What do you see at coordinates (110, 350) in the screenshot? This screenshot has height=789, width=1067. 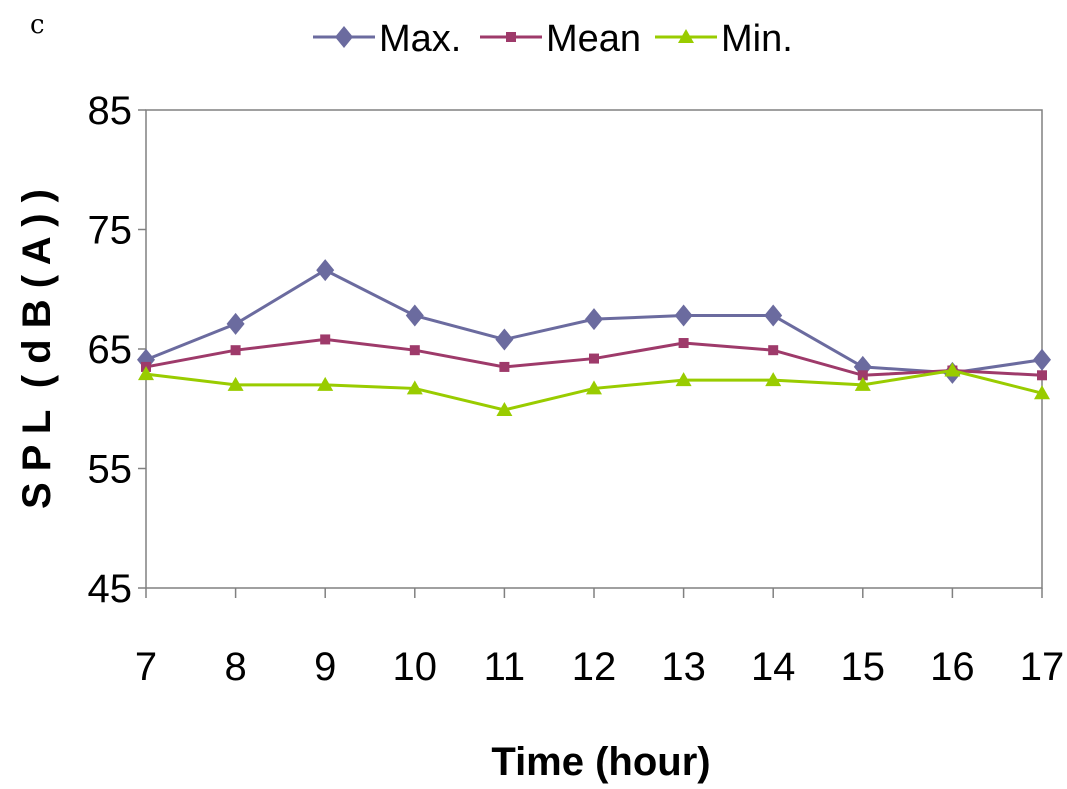 I see `y-tick-label: 65` at bounding box center [110, 350].